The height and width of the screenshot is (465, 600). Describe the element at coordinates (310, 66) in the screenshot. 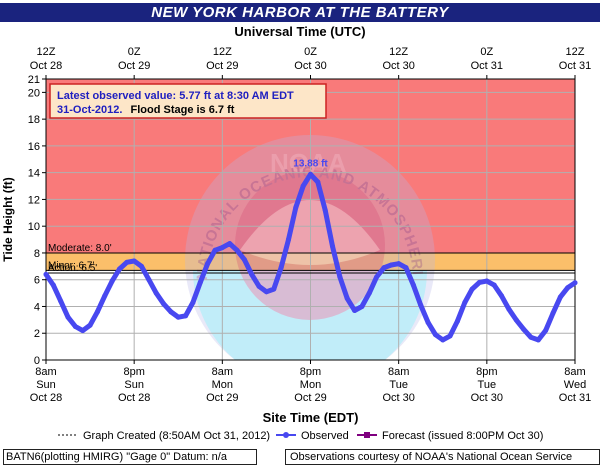

I see `x-top-tick-date: Oct 30` at that location.